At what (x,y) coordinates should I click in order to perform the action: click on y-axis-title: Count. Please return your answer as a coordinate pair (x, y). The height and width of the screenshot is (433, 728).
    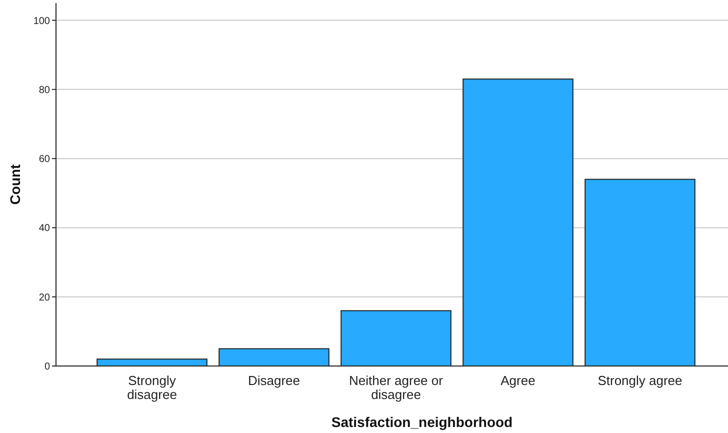
    Looking at the image, I should click on (15, 184).